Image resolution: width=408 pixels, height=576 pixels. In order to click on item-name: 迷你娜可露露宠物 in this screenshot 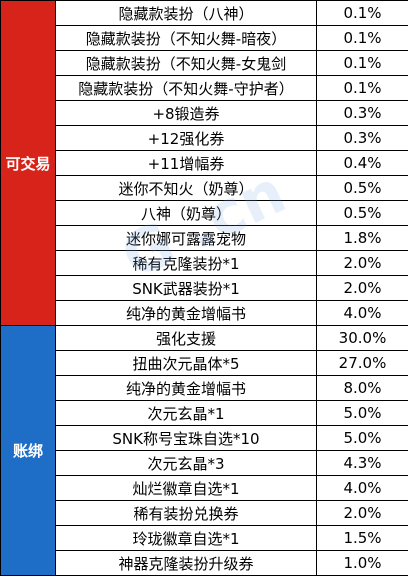, I will do `click(186, 238)`.